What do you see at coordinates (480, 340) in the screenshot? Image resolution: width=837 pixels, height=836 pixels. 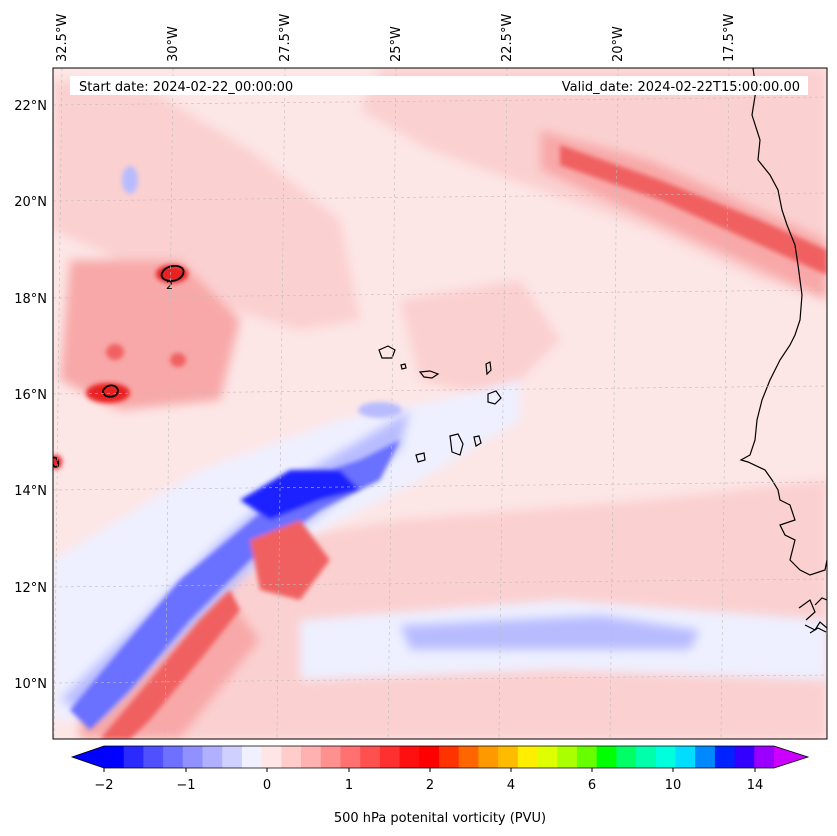 I see `pv-patch-center` at bounding box center [480, 340].